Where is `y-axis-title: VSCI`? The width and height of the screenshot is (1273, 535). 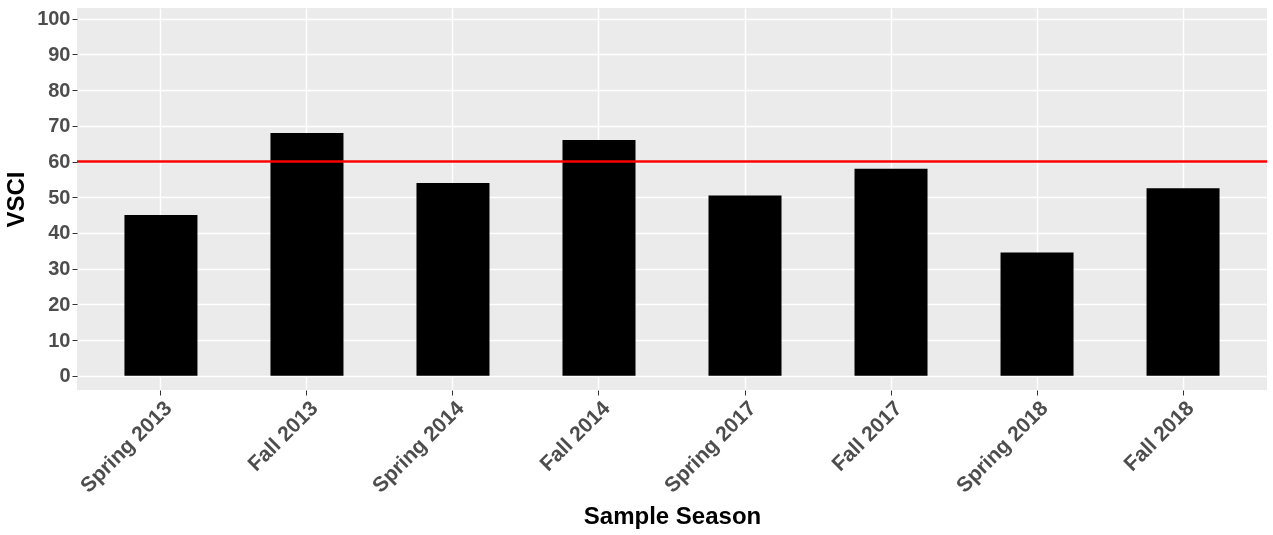 y-axis-title: VSCI is located at coordinates (16, 199).